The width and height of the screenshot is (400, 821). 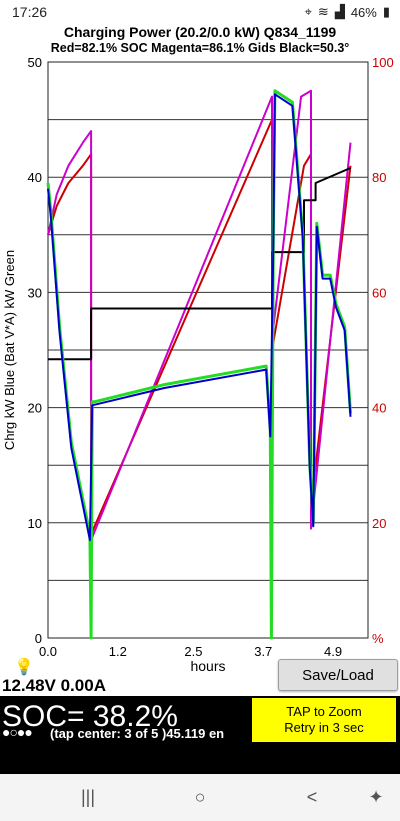 What do you see at coordinates (30, 12) in the screenshot?
I see `status-time: 17:26` at bounding box center [30, 12].